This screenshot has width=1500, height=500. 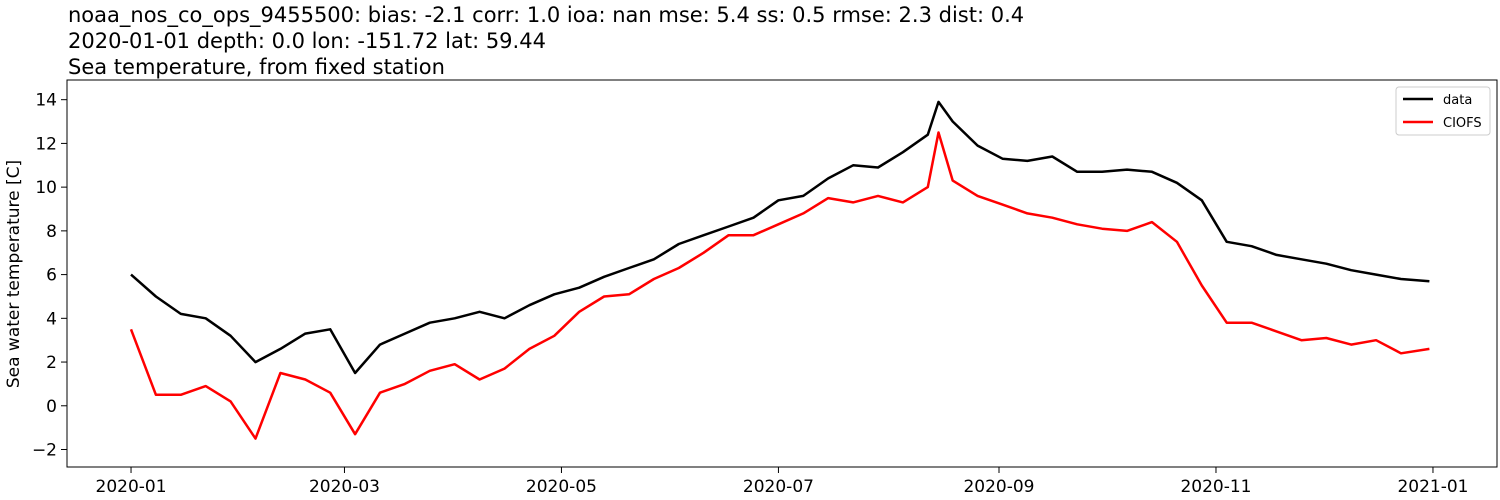 What do you see at coordinates (46, 101) in the screenshot?
I see `y-tick-label: 14` at bounding box center [46, 101].